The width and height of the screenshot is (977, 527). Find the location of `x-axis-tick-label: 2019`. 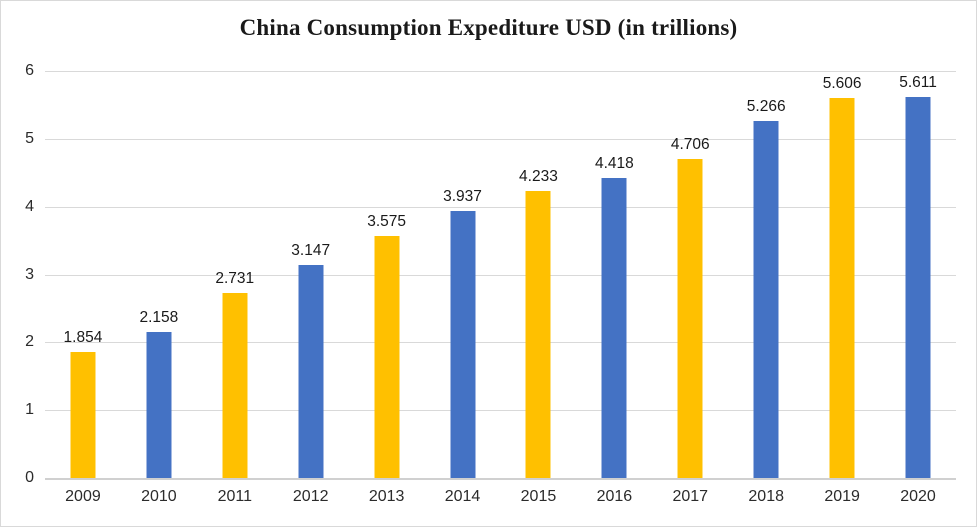

x-axis-tick-label: 2019 is located at coordinates (842, 496).